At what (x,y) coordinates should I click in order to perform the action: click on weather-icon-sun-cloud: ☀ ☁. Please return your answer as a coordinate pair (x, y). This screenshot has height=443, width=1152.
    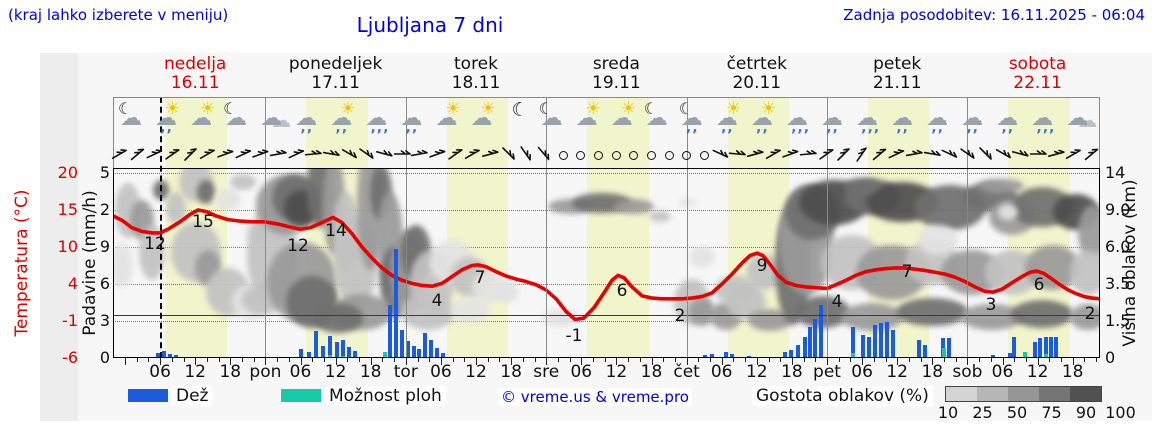
    Looking at the image, I should click on (204, 119).